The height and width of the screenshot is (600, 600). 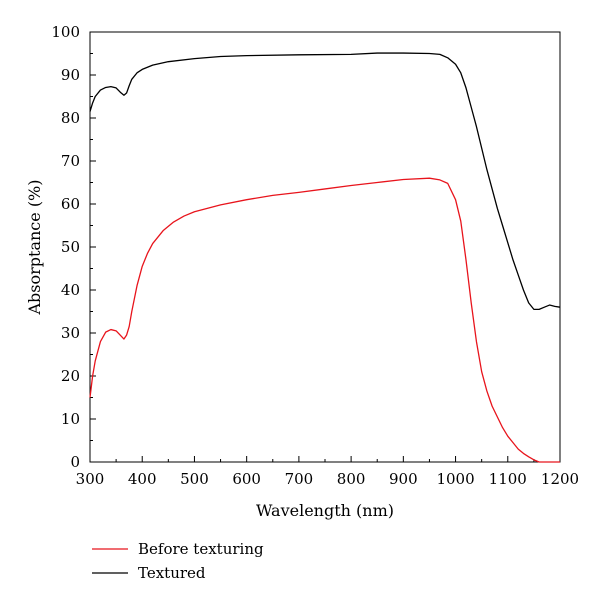 What do you see at coordinates (70, 161) in the screenshot?
I see `y-tick-label: 70` at bounding box center [70, 161].